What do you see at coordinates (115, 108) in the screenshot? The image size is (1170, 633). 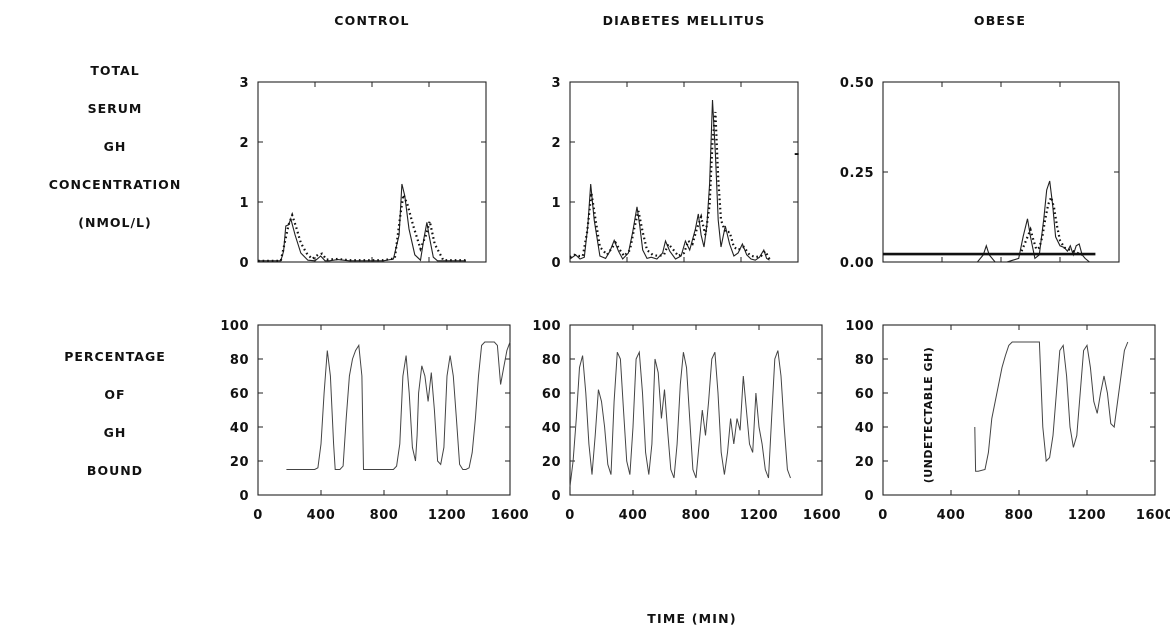 I see `row-label-serum: SERUM` at bounding box center [115, 108].